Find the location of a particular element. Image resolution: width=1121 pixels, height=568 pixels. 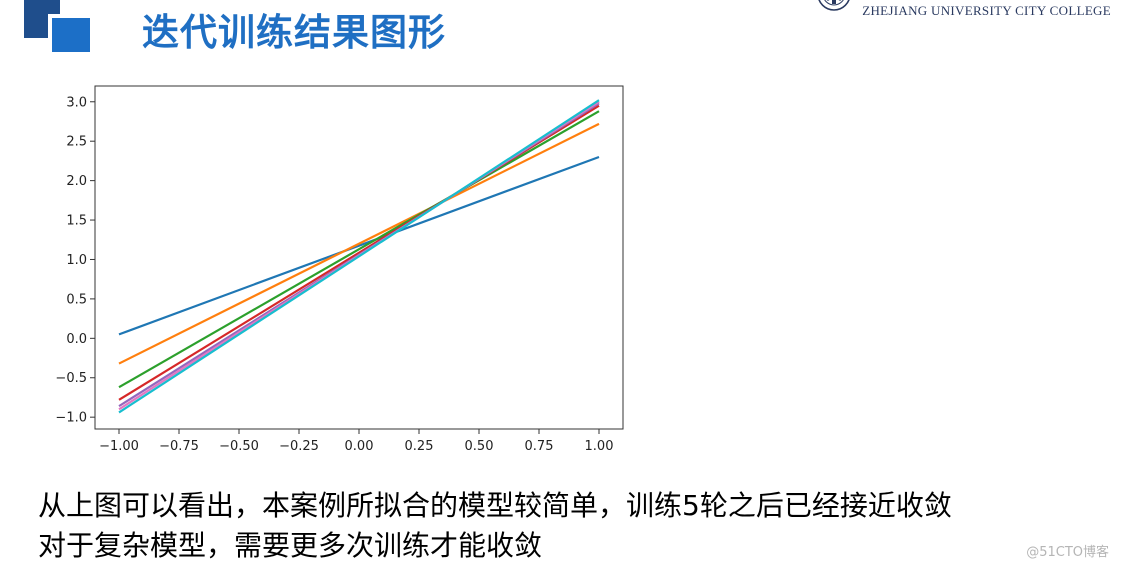

y-tick-label: 0.0 is located at coordinates (76, 339).